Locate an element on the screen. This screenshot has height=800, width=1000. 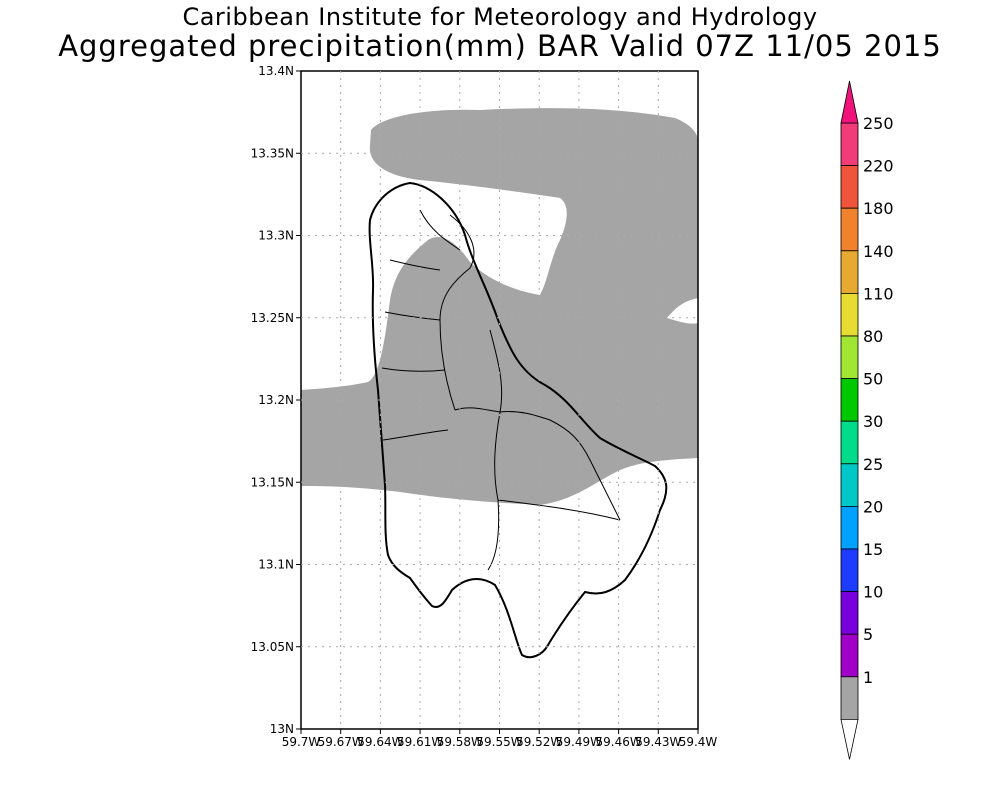
lat-tick-label: 13.2N is located at coordinates (276, 400).